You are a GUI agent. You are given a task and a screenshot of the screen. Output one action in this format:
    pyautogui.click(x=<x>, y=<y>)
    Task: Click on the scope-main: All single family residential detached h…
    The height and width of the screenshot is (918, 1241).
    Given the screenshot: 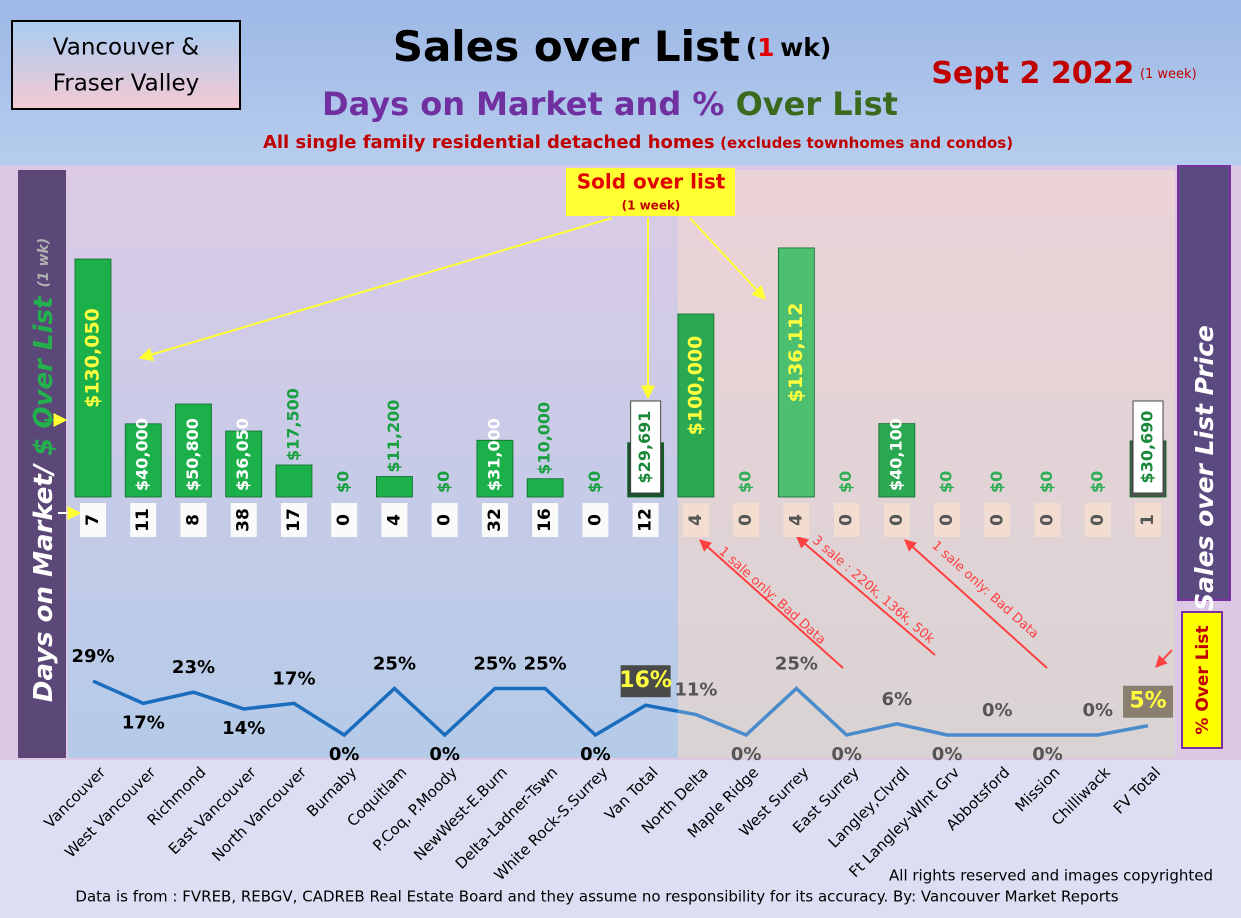 What is the action you would take?
    pyautogui.click(x=489, y=142)
    